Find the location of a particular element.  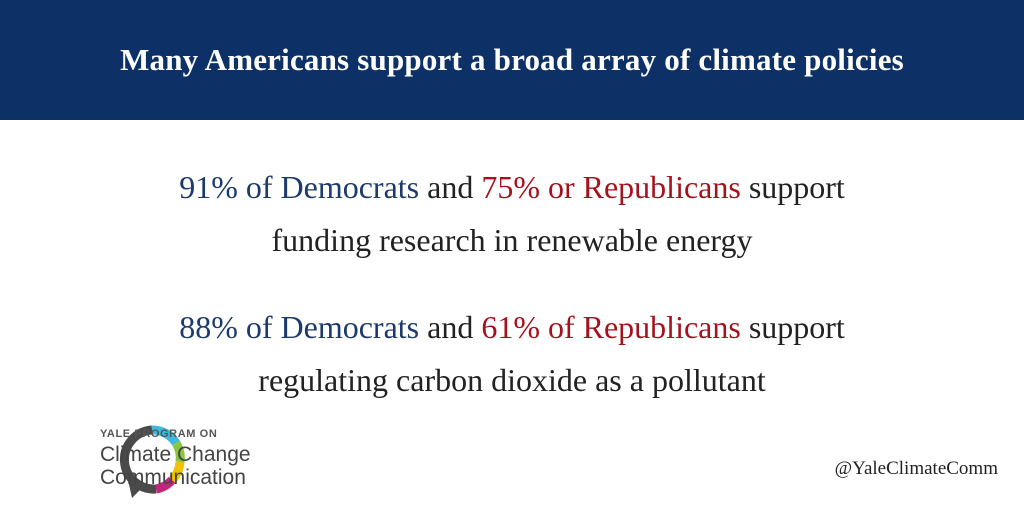

logo-line: Communication is located at coordinates (173, 477).